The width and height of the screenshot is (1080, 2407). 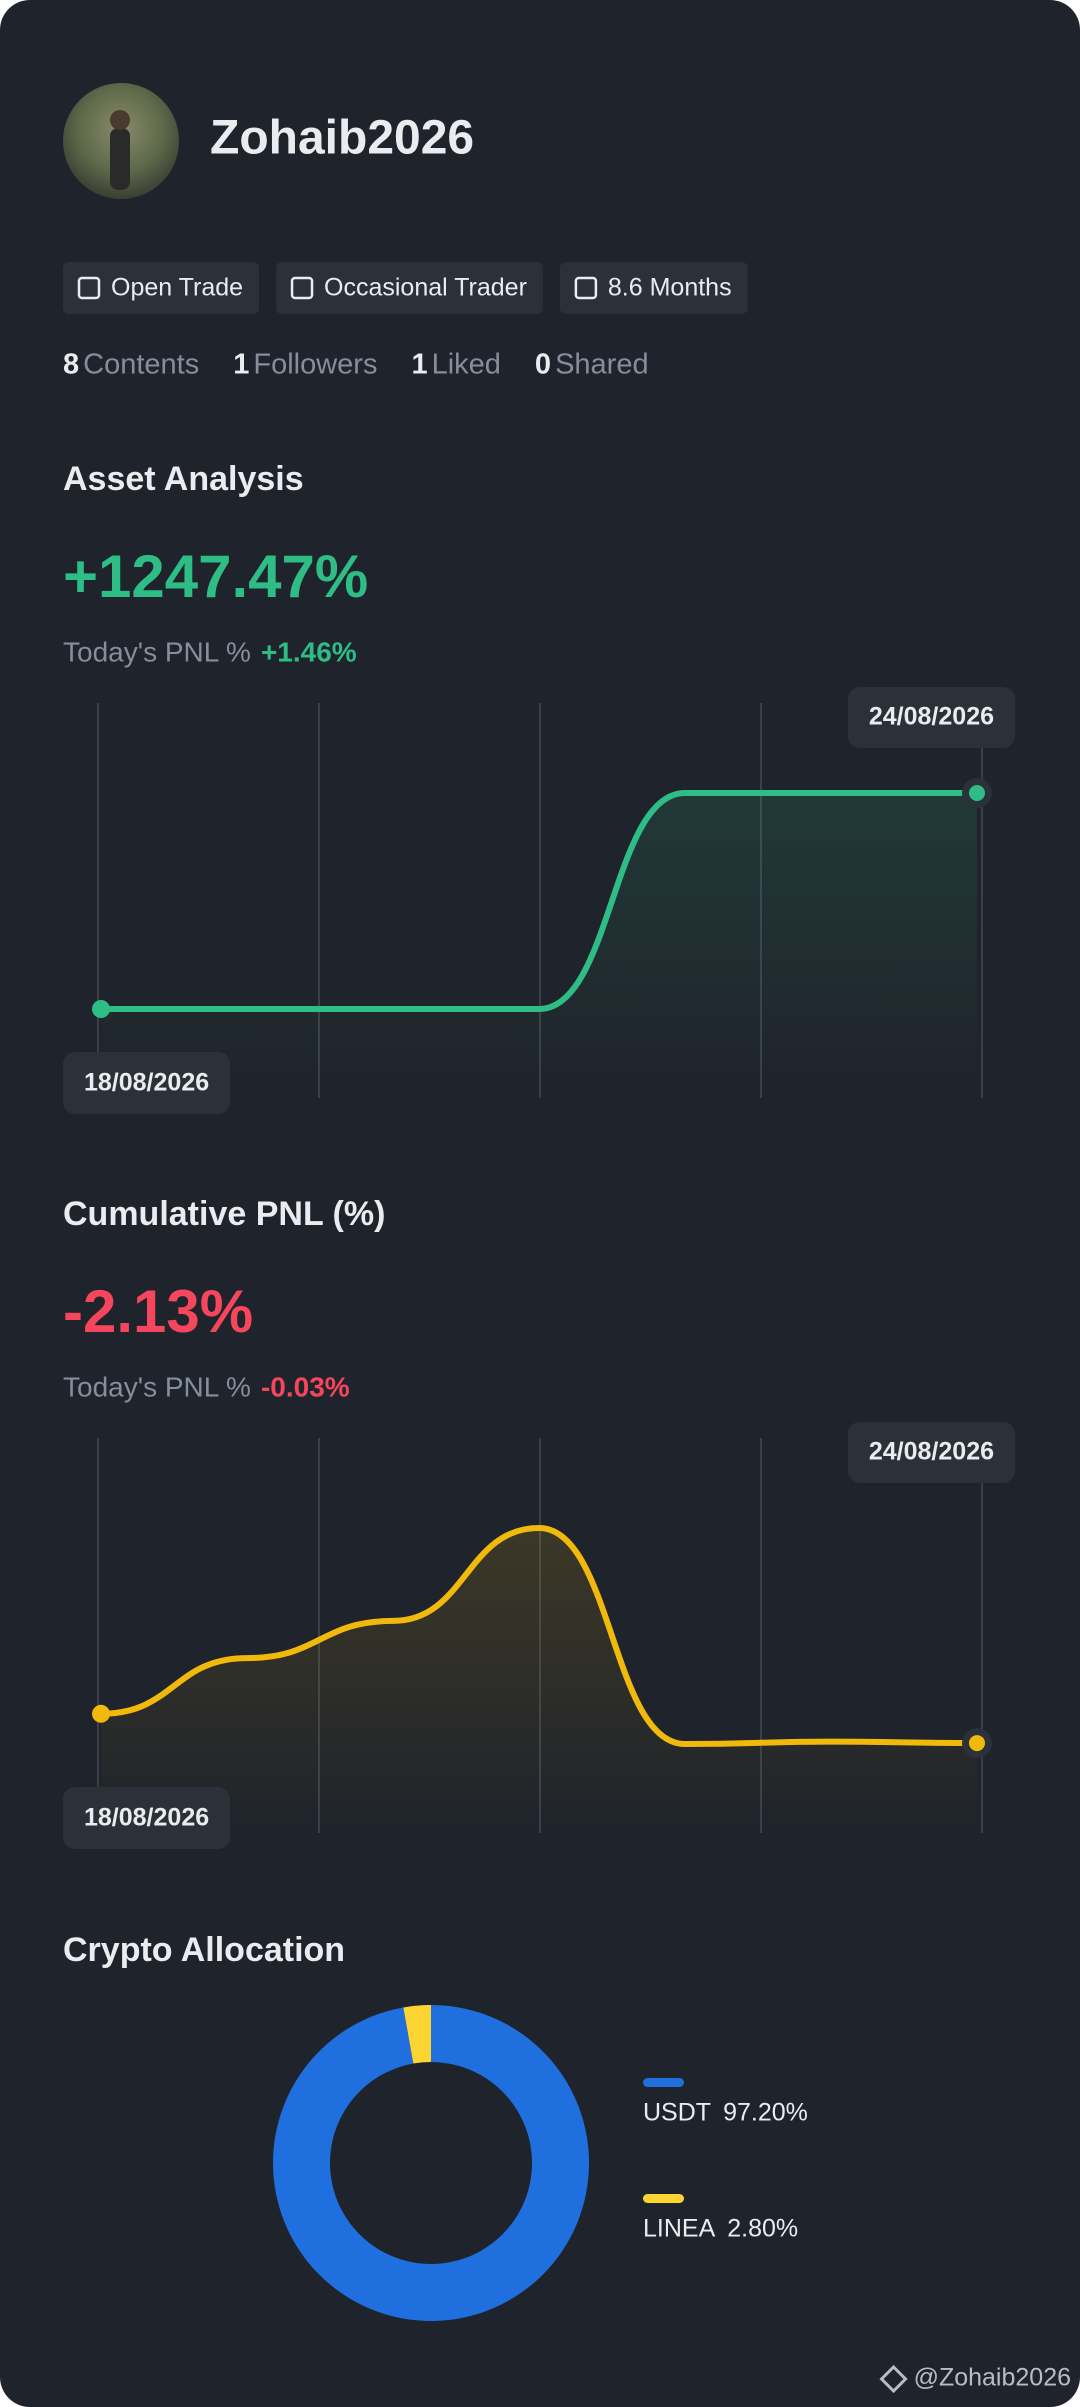 I want to click on stat-label: Followers, so click(x=315, y=365).